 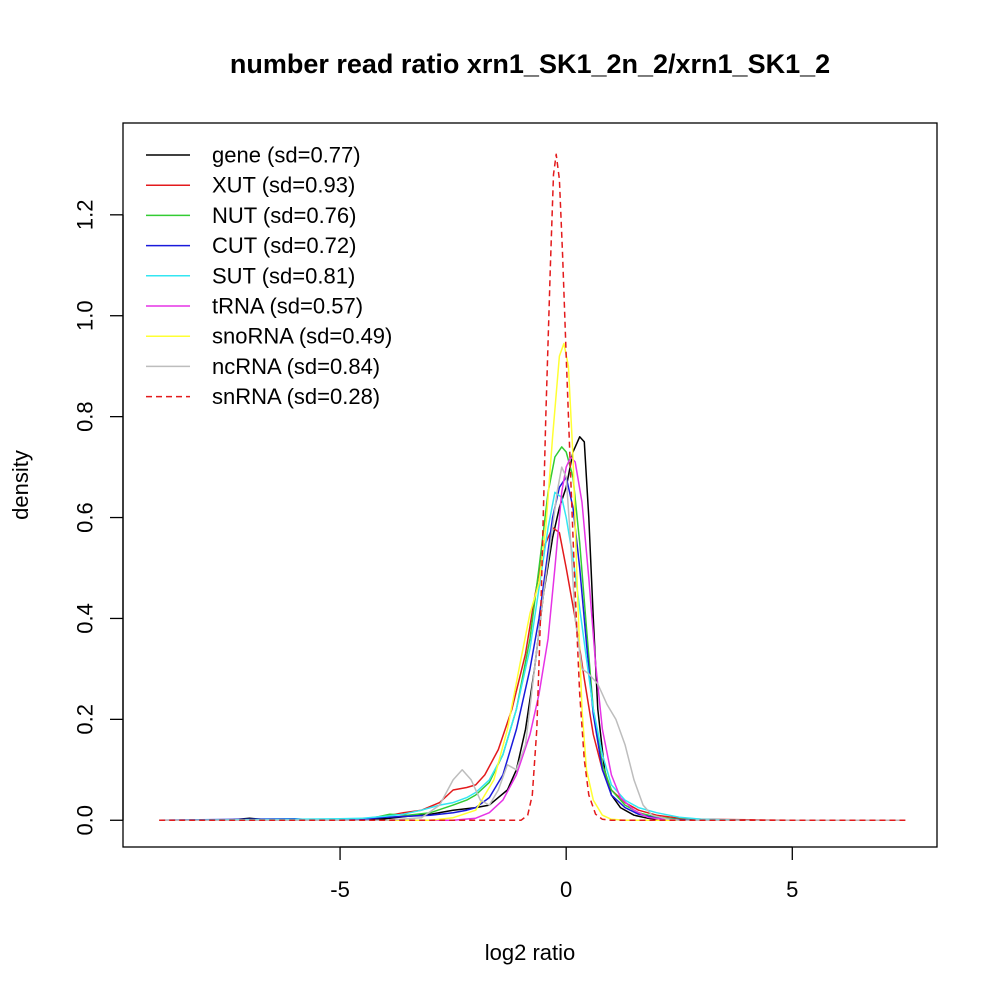 What do you see at coordinates (340, 889) in the screenshot?
I see `x-tick-label: -5` at bounding box center [340, 889].